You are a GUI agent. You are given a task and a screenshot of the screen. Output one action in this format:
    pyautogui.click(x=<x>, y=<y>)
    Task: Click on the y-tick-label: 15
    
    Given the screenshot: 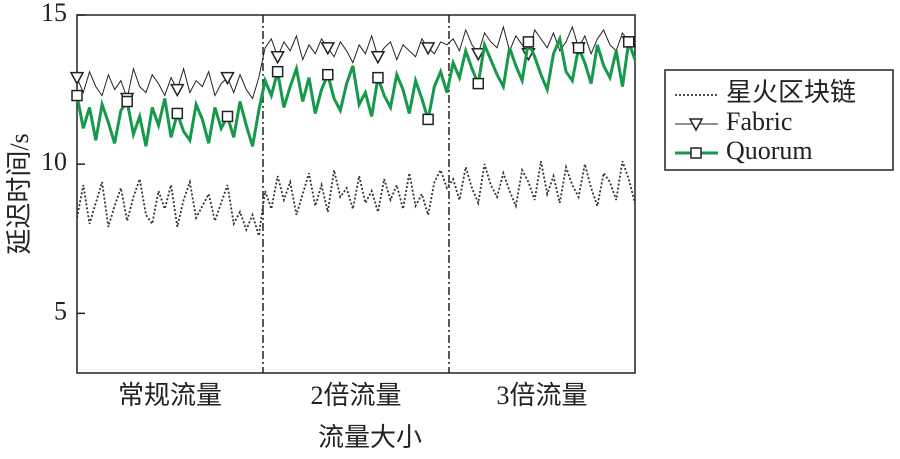 What is the action you would take?
    pyautogui.click(x=54, y=13)
    